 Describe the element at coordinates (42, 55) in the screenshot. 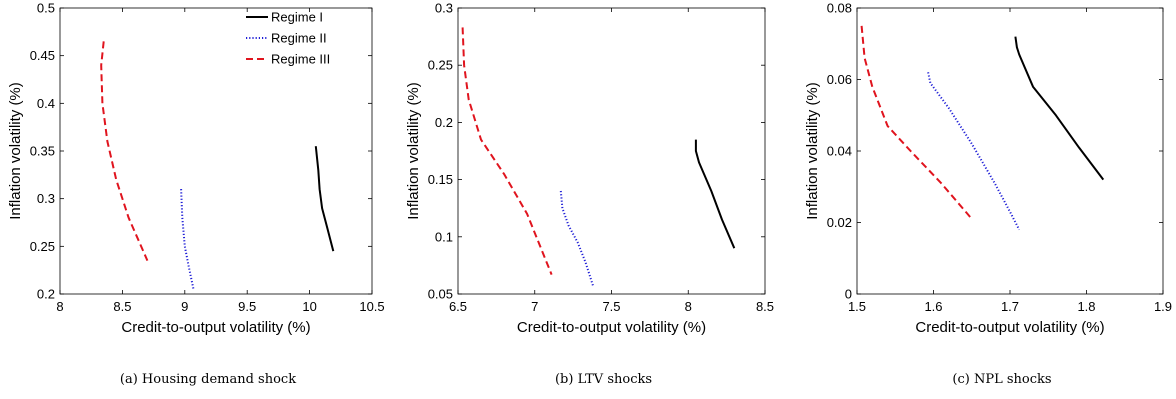

I see `y-tick-label: 0.45` at that location.